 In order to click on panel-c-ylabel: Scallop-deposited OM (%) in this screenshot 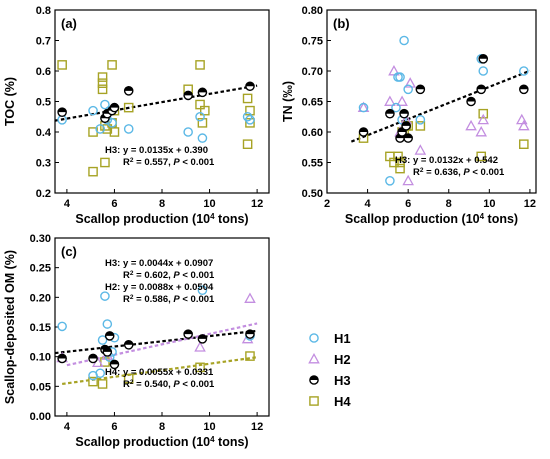, I will do `click(10, 327)`.